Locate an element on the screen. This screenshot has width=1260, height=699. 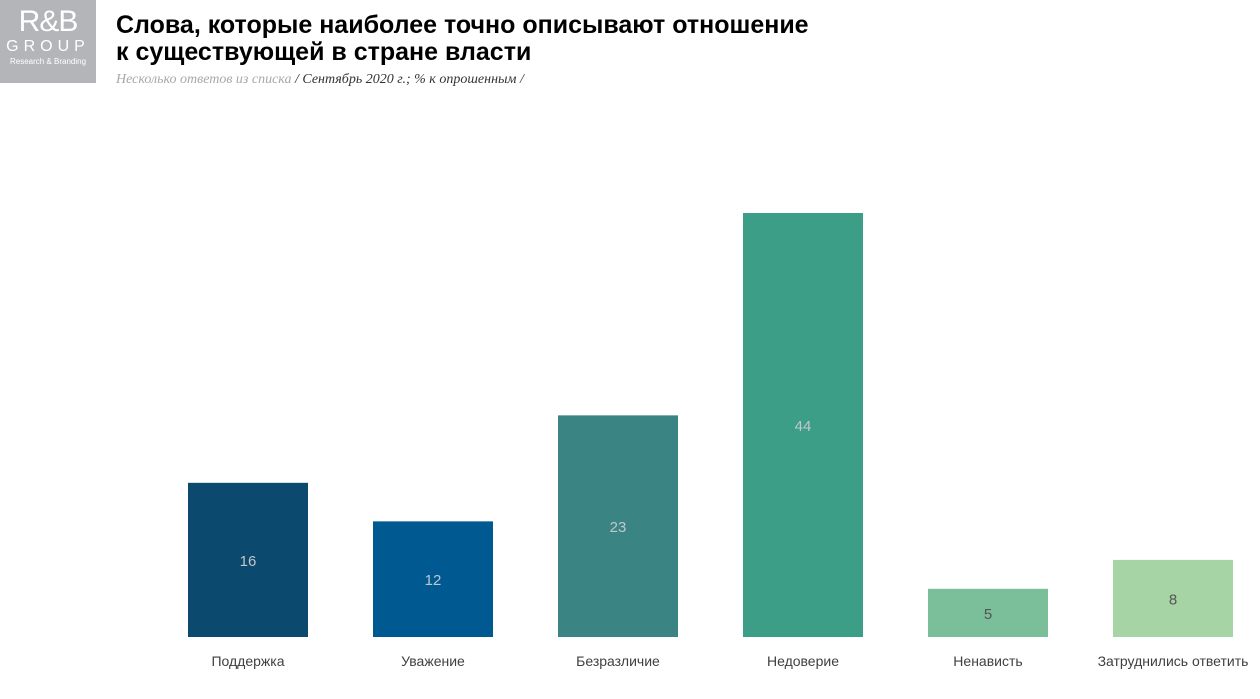
title-line2: к существующей в стране власти is located at coordinates (324, 52).